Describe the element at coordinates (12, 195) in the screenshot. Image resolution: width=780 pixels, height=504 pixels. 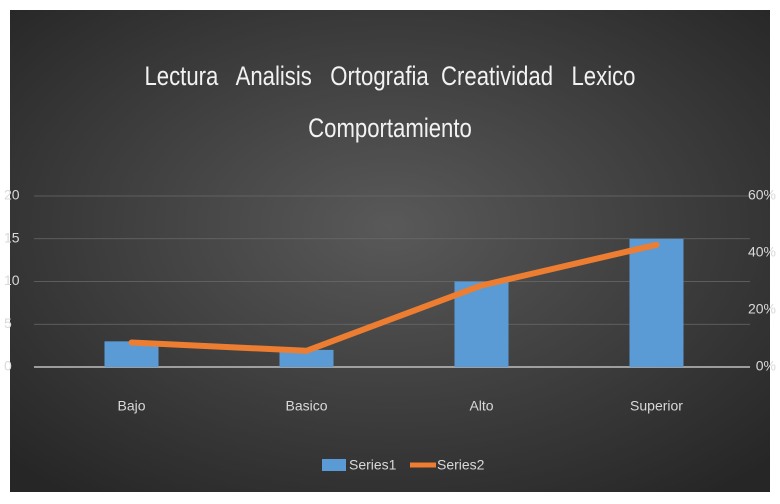
I see `y-tick-label: 20` at that location.